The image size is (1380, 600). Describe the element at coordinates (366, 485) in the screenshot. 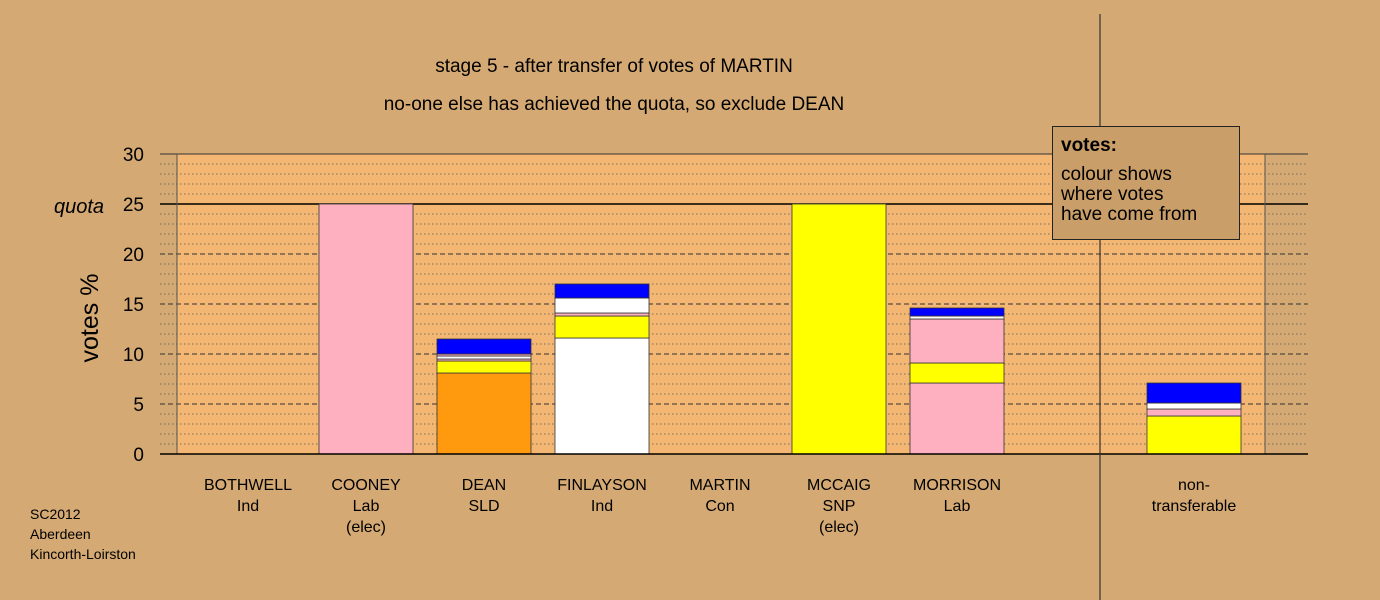

I see `candidate-name-label: COONEY` at that location.